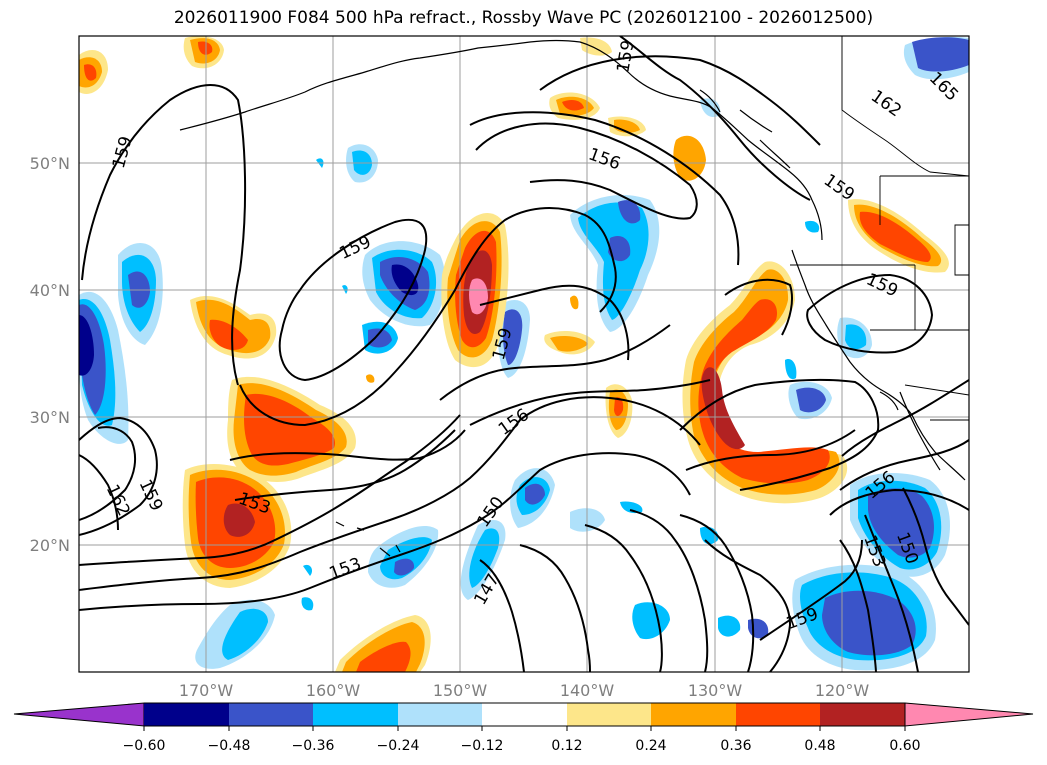 The height and width of the screenshot is (765, 1047). What do you see at coordinates (566, 746) in the screenshot?
I see `colorbar-tick-label: 0.12` at bounding box center [566, 746].